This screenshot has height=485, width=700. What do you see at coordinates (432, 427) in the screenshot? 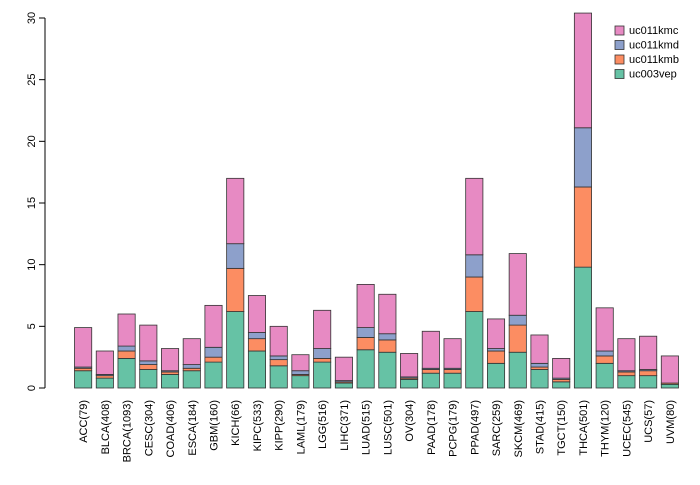
I see `x-tick-label-16: PAAD(178)` at bounding box center [432, 427].